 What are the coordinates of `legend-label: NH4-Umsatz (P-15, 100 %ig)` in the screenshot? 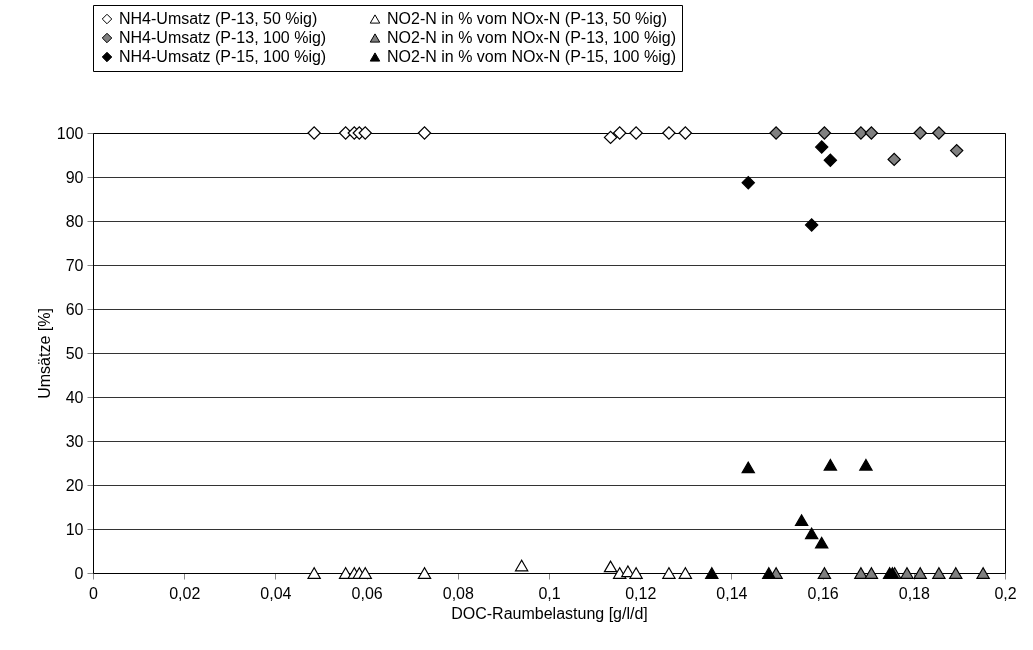 It's located at (223, 56).